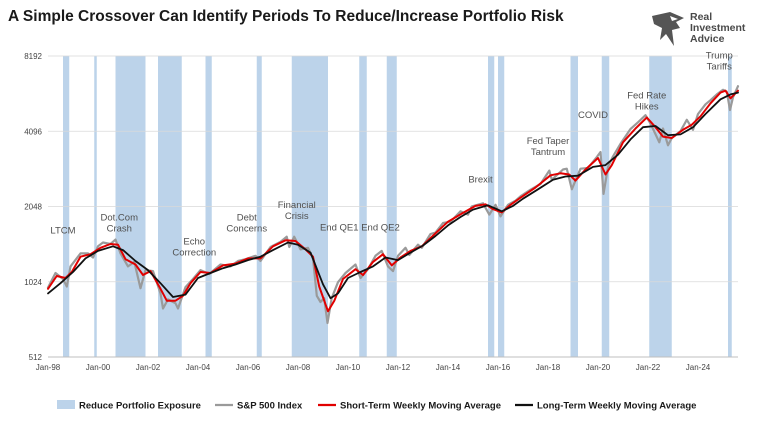 The width and height of the screenshot is (774, 431). Describe the element at coordinates (270, 406) in the screenshot. I see `legend-label-1: S&P 500 Index` at that location.